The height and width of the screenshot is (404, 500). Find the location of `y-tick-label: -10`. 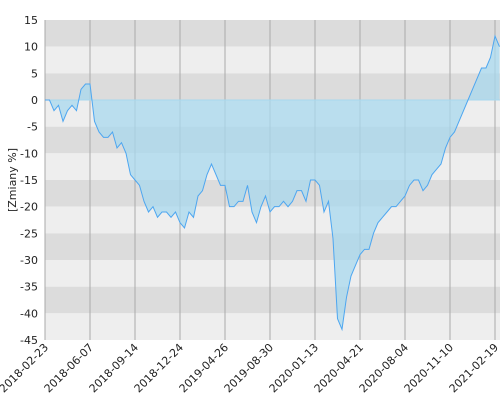

y-tick-label: -10 is located at coordinates (29, 153).